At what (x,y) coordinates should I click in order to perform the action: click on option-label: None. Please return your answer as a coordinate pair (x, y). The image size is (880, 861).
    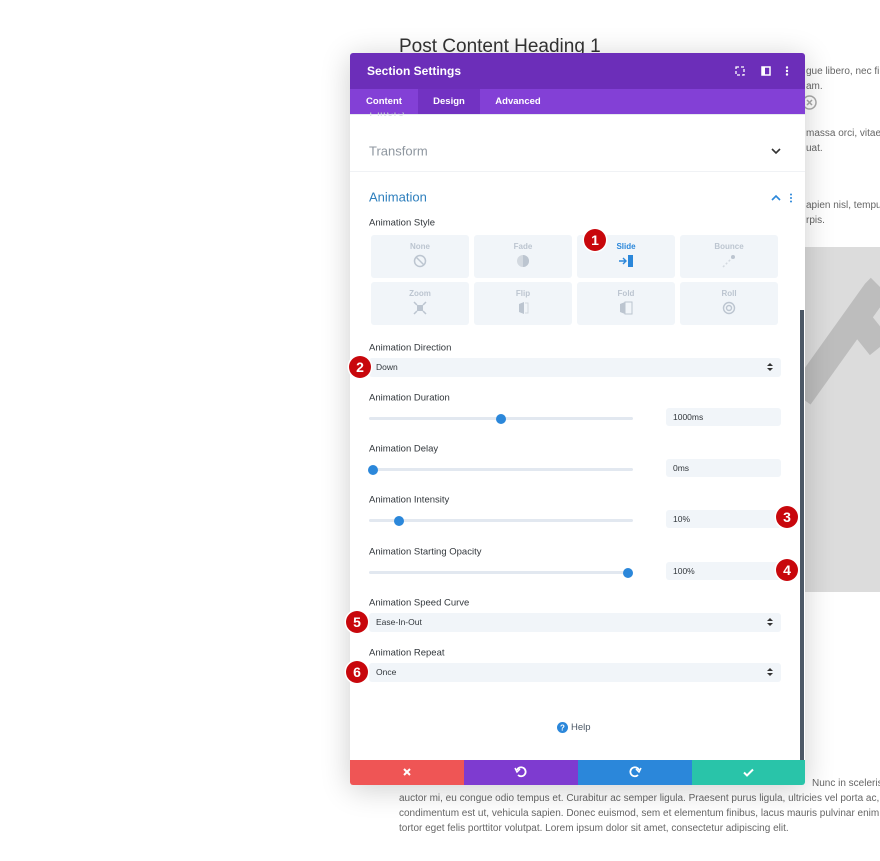
    Looking at the image, I should click on (420, 246).